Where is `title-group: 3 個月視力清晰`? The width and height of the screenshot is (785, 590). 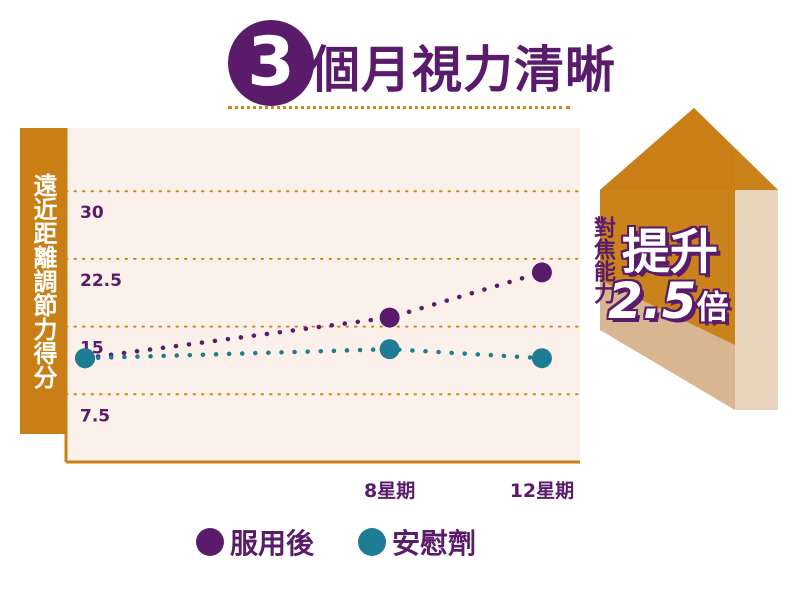
title-group: 3 個月視力清晰 is located at coordinates (421, 64).